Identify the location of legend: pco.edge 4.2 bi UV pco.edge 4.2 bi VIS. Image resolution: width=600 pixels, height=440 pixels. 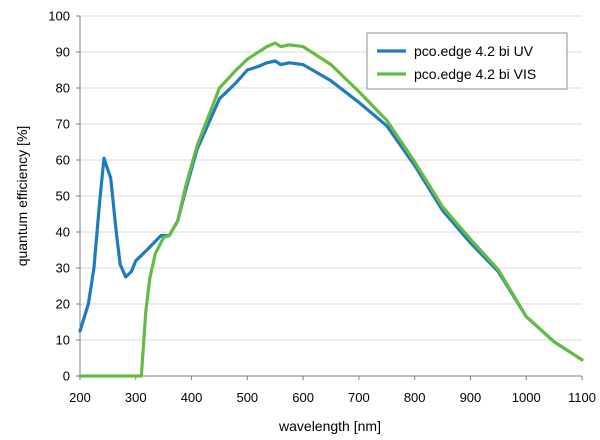
(467, 61).